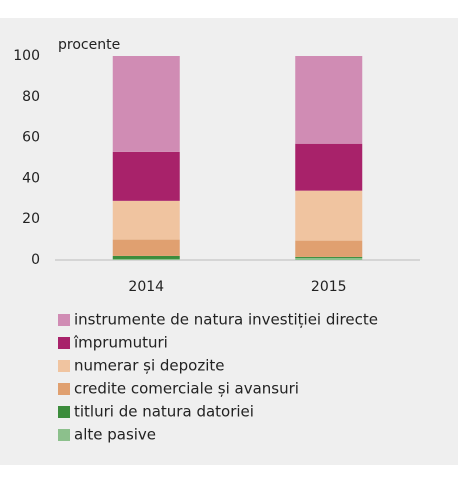 The height and width of the screenshot is (479, 458). What do you see at coordinates (31, 219) in the screenshot?
I see `y-tick-label: 20` at bounding box center [31, 219].